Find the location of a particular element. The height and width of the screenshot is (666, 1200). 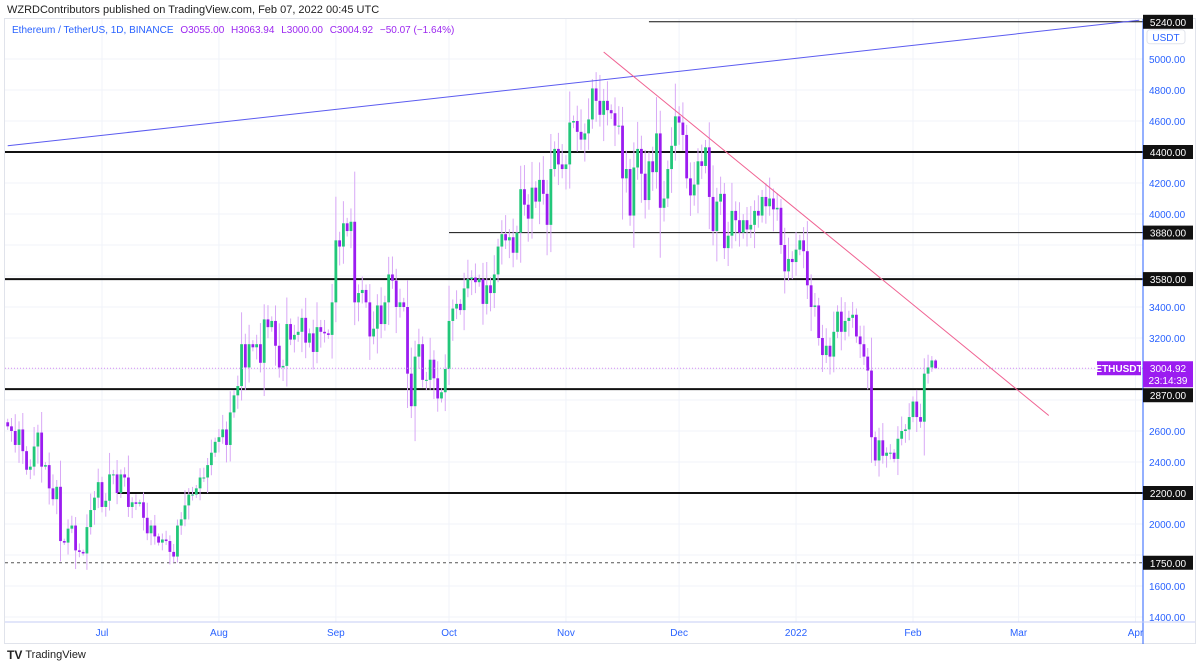

tradingview-logo: TV TradingView is located at coordinates (46, 655).